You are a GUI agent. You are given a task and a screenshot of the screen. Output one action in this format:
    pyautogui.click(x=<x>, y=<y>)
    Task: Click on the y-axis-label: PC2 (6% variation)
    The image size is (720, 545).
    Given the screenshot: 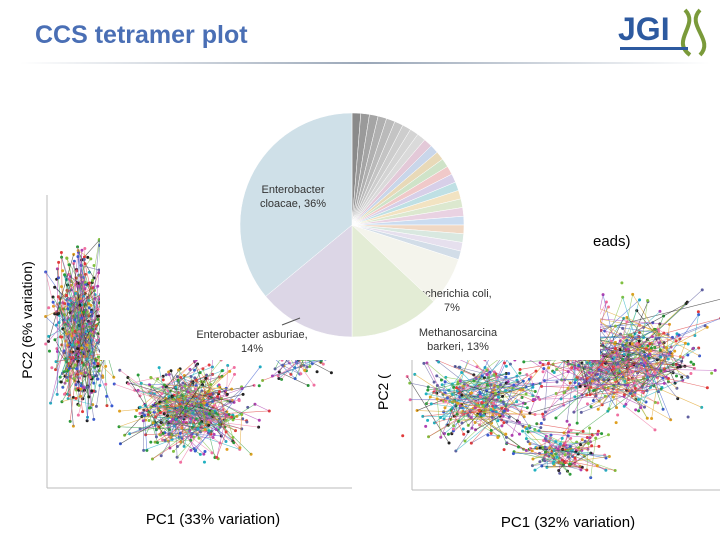 What is the action you would take?
    pyautogui.click(x=27, y=320)
    